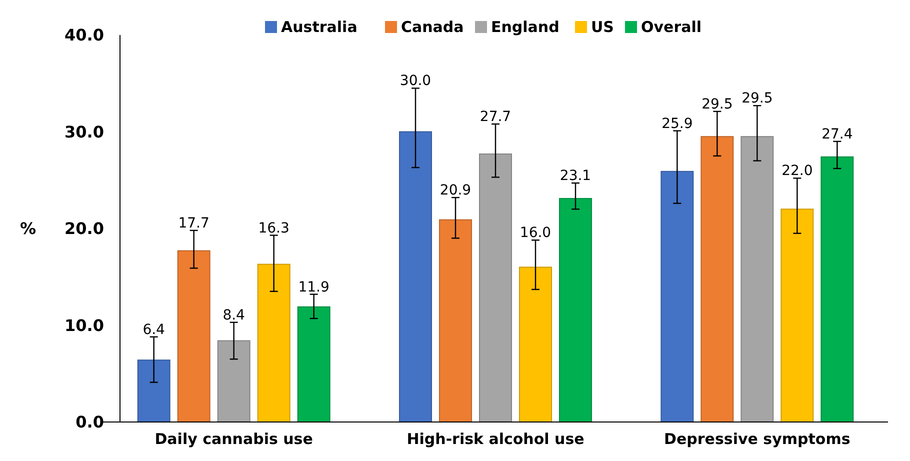 The width and height of the screenshot is (910, 461). I want to click on data-label: 6.4, so click(154, 330).